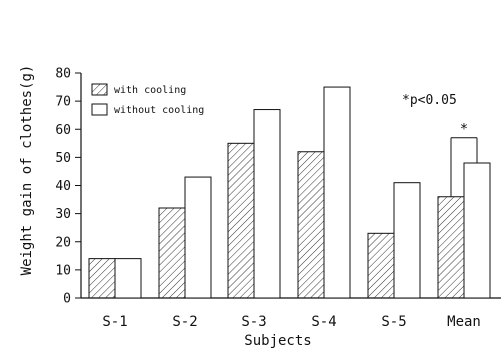 This screenshot has height=355, width=501. What do you see at coordinates (477, 230) in the screenshot?
I see `bar-without-cooling-mean` at bounding box center [477, 230].